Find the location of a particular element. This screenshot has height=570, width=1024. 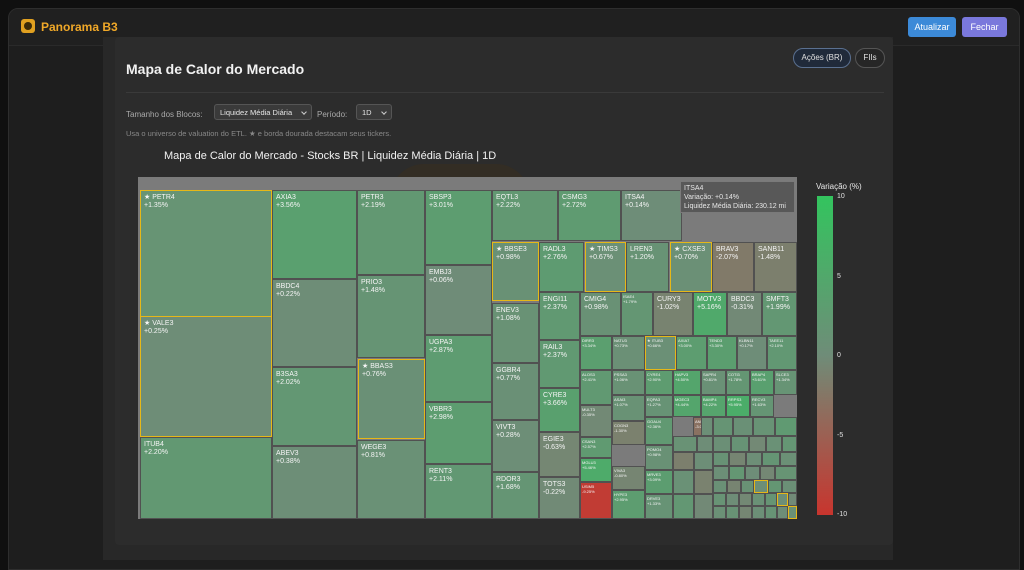

tile-vale3: ★ VALE3 +0.25% is located at coordinates (206, 376).